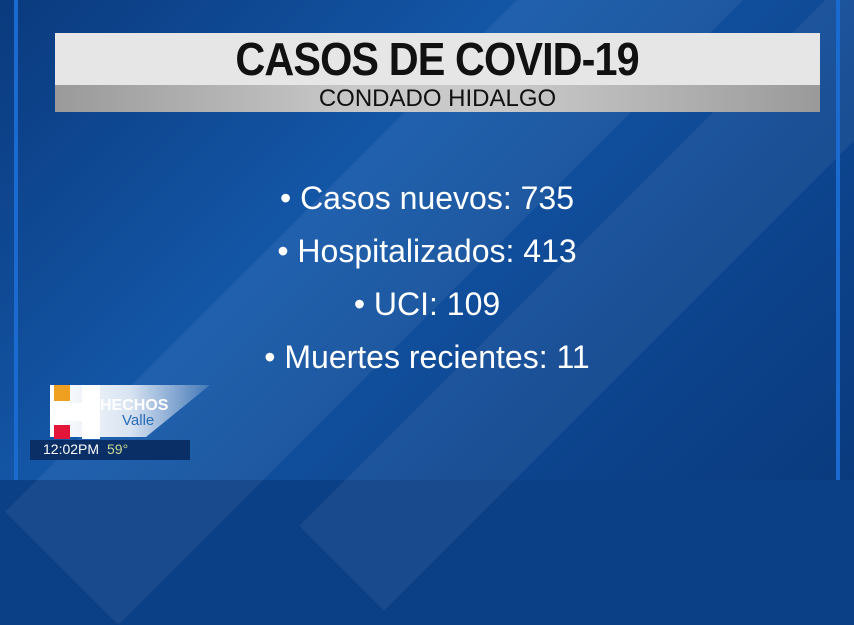  I want to click on stat-icu: • UCI: 109, so click(427, 304).